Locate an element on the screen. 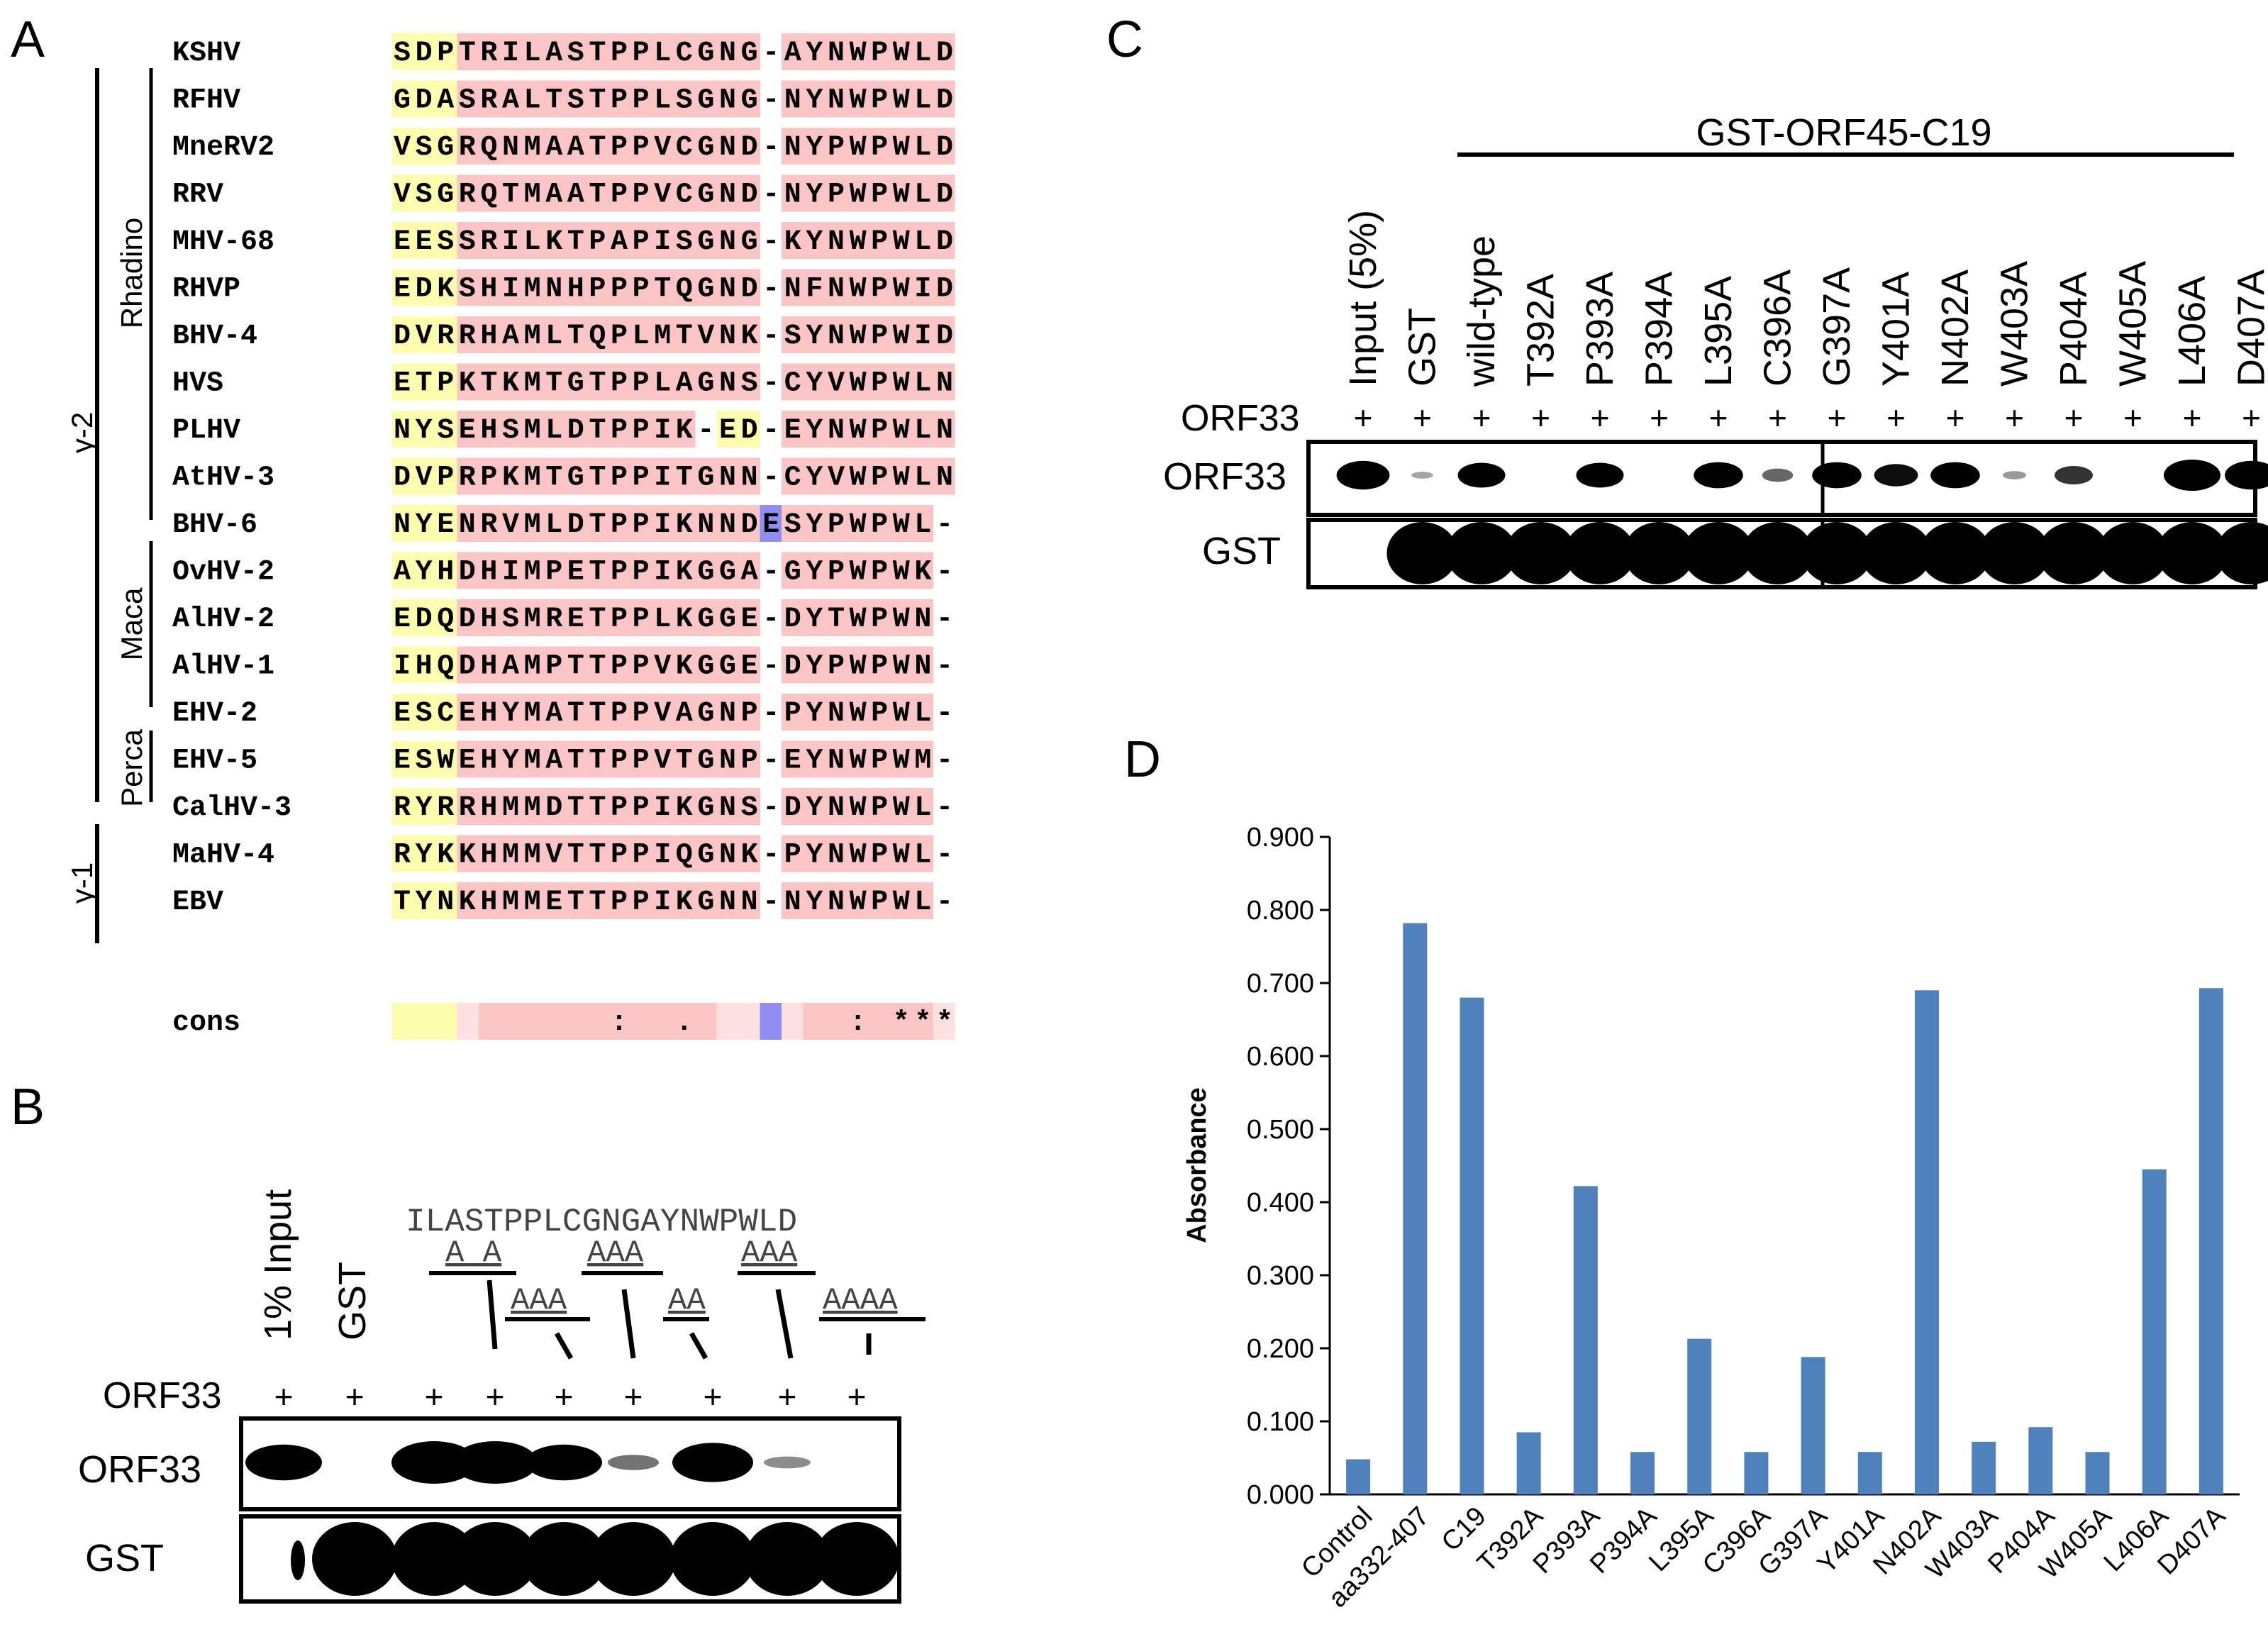 Image resolution: width=2268 pixels, height=1649 pixels. sequence-name: MneRV2 is located at coordinates (223, 148).